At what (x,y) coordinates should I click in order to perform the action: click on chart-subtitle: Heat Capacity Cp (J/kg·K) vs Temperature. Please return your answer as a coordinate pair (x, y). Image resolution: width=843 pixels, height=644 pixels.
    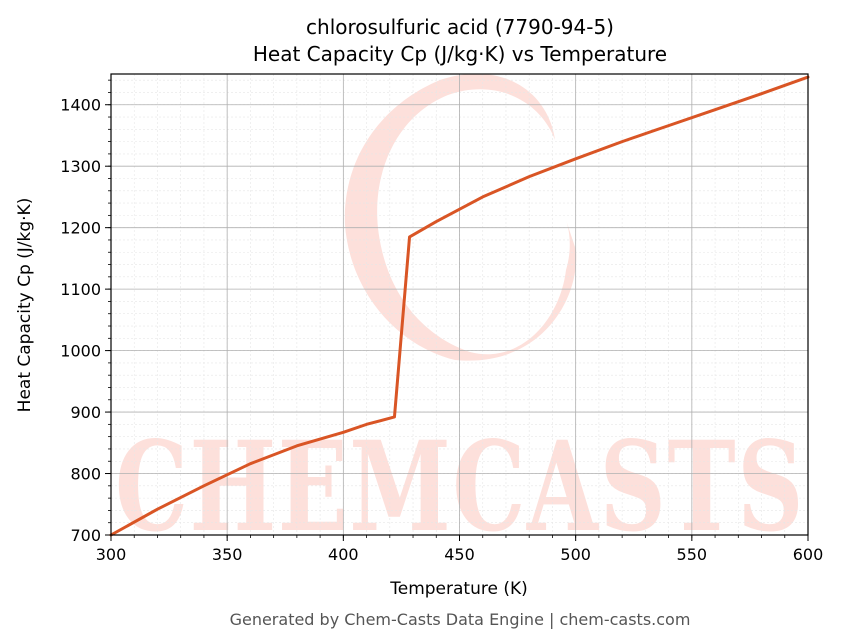
    Looking at the image, I should click on (460, 54).